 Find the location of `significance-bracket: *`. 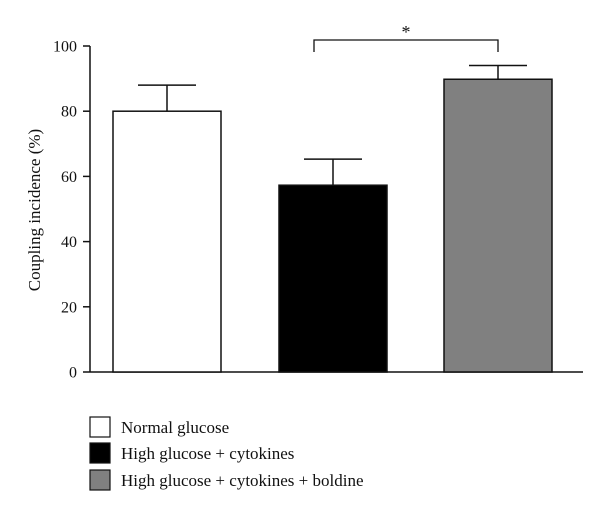

significance-bracket: * is located at coordinates (406, 37).